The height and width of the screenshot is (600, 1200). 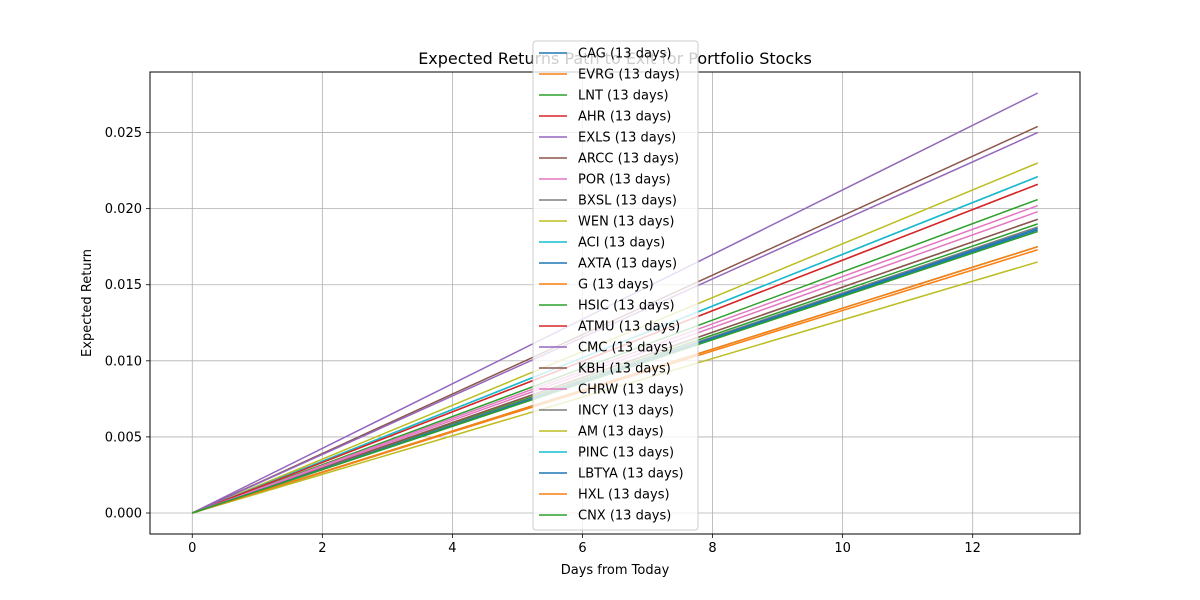 I want to click on x-tick-label: 6, so click(x=582, y=548).